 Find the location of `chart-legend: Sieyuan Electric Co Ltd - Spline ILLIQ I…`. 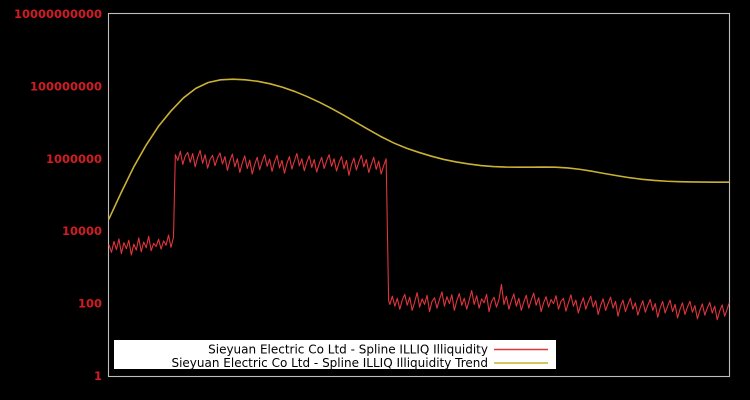

chart-legend: Sieyuan Electric Co Ltd - Spline ILLIQ I… is located at coordinates (335, 355).